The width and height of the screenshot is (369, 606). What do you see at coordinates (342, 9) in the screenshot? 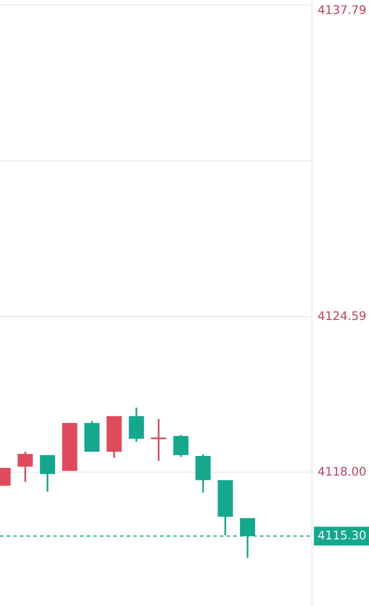
I see `y-tick-label: 4137.79` at bounding box center [342, 9].